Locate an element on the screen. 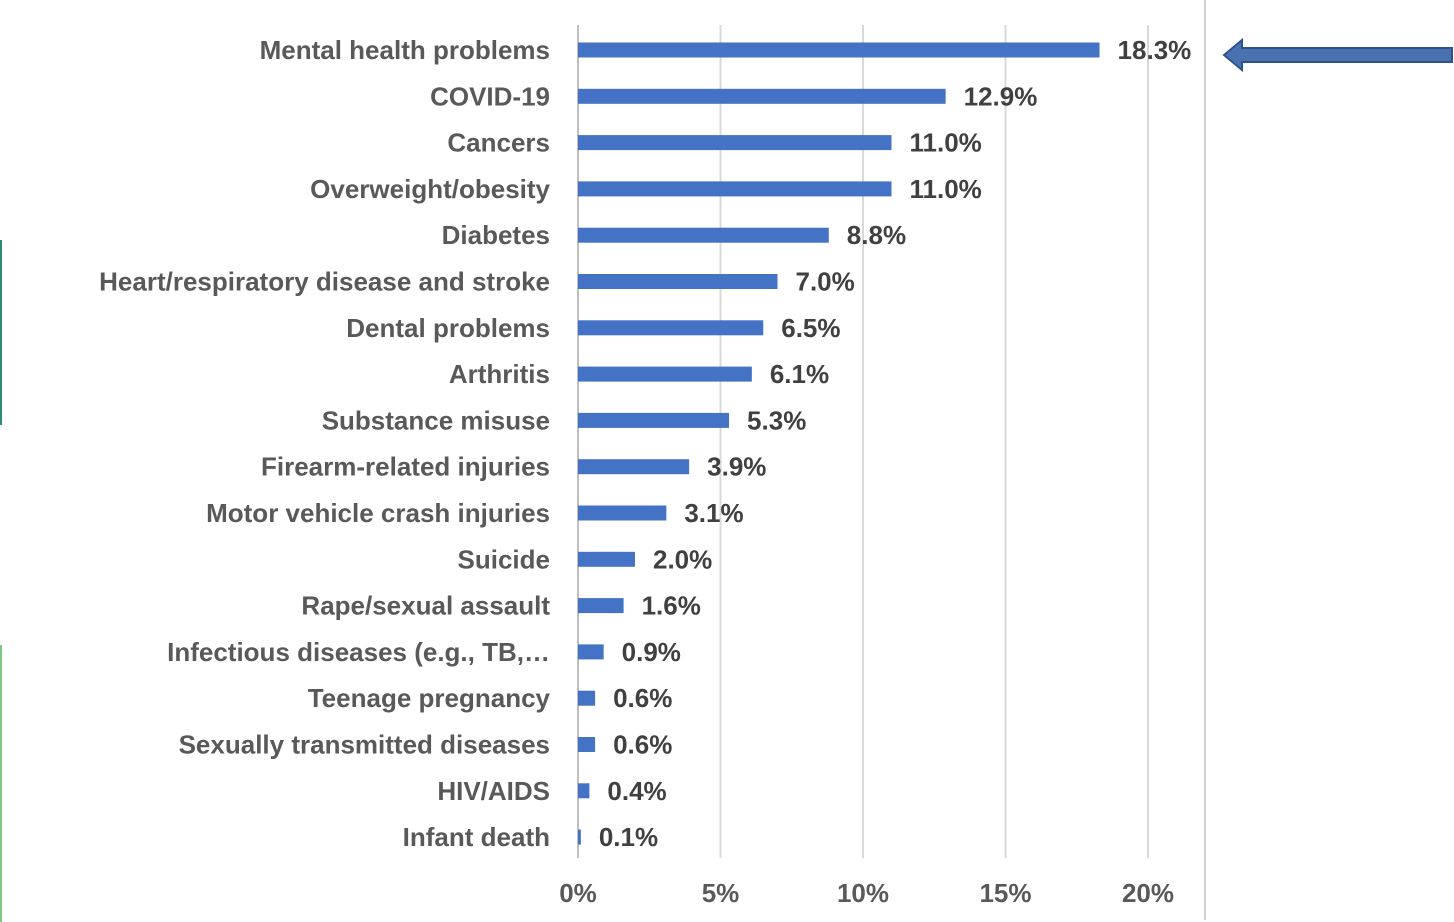 This screenshot has width=1454, height=922. data-label: 0.4% is located at coordinates (636, 791).